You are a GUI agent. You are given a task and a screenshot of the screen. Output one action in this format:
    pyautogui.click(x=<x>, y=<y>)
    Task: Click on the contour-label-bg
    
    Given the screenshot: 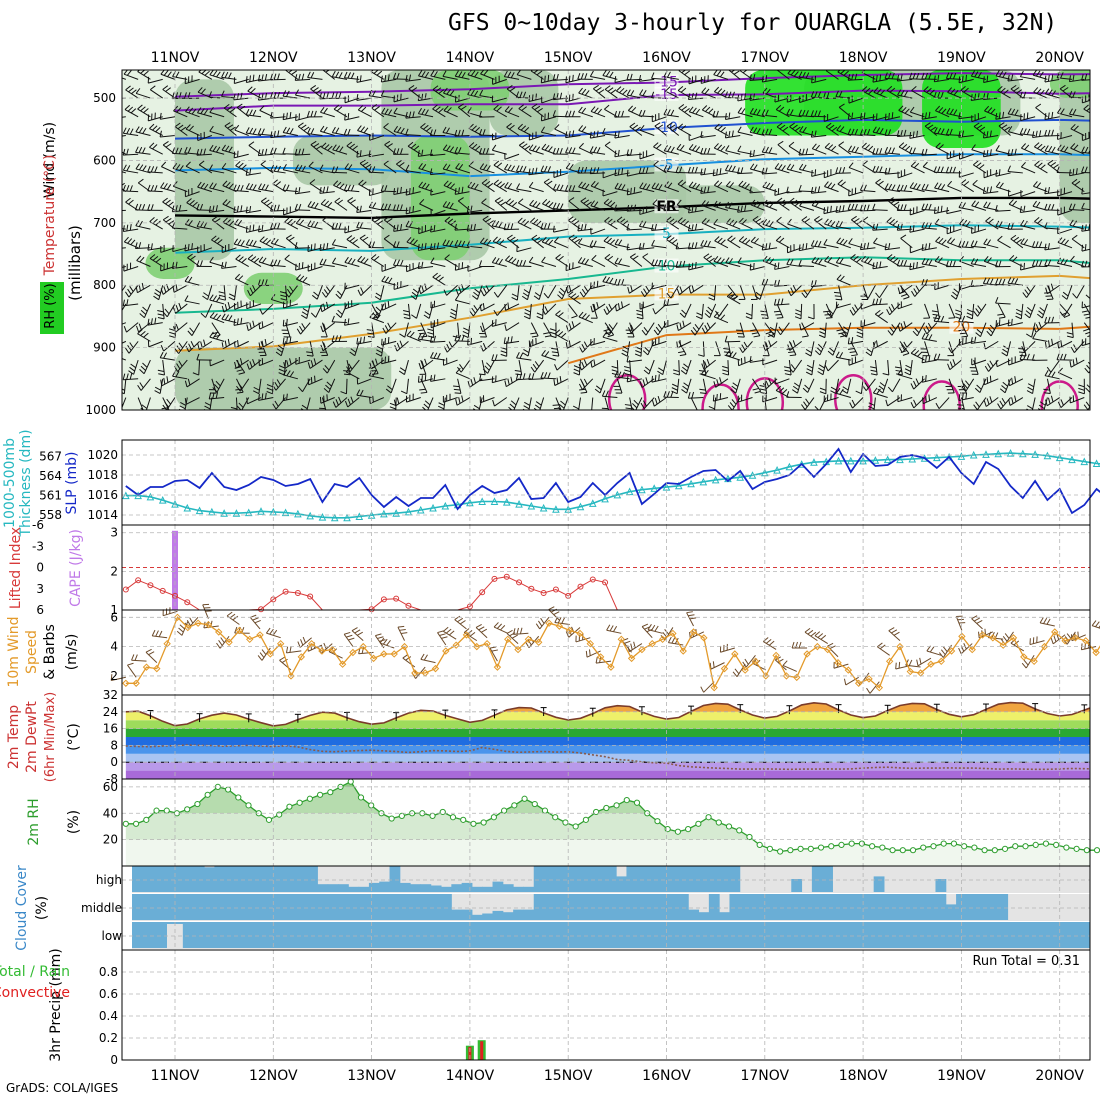 What is the action you would take?
    pyautogui.click(x=666, y=293)
    